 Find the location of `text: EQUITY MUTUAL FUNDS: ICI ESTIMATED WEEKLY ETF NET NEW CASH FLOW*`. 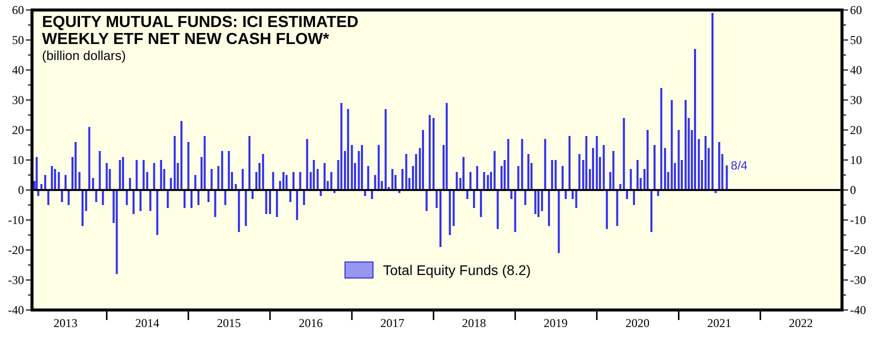

text: EQUITY MUTUAL FUNDS: ICI ESTIMATED WEEKLY ETF NET NEW CASH FLOW* is located at coordinates (200, 31).